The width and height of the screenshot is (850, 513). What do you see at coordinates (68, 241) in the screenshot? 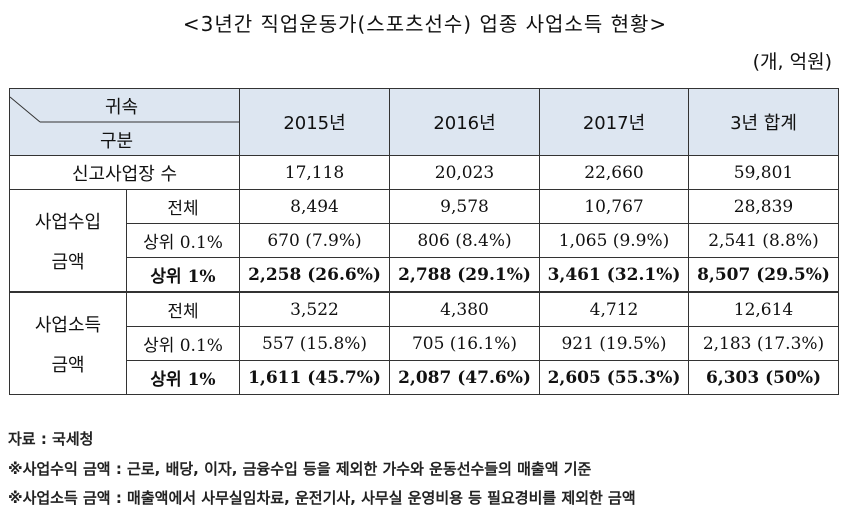
I see `group-label-revenue: 사업수입 금액` at bounding box center [68, 241].